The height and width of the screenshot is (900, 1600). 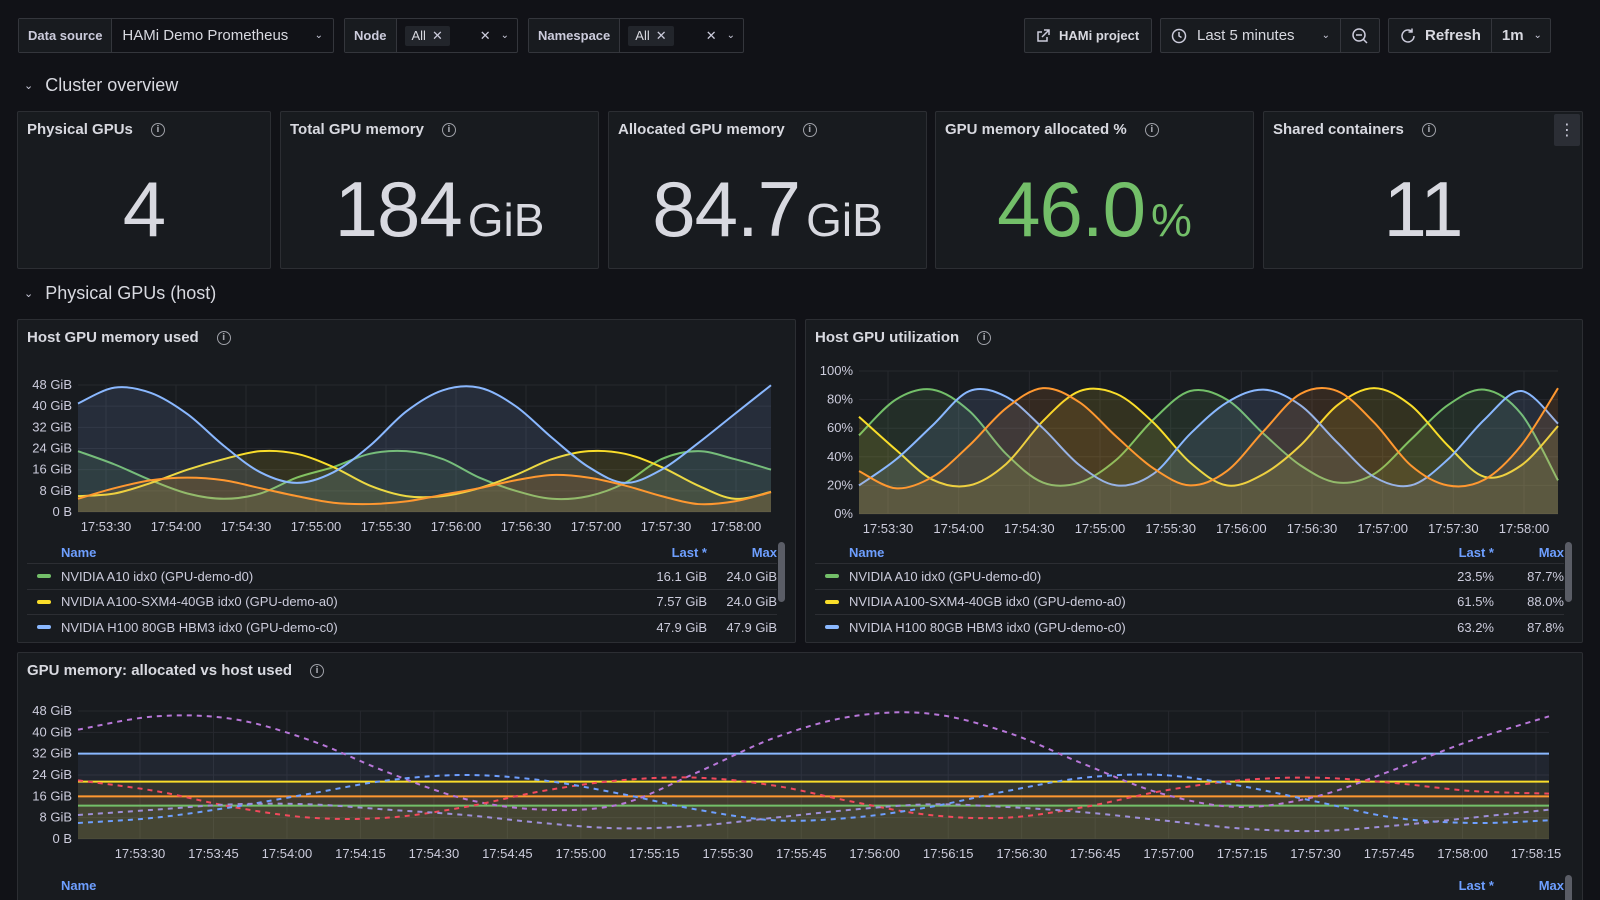 What do you see at coordinates (52, 774) in the screenshot?
I see `y-tick-label: 24 GiB` at bounding box center [52, 774].